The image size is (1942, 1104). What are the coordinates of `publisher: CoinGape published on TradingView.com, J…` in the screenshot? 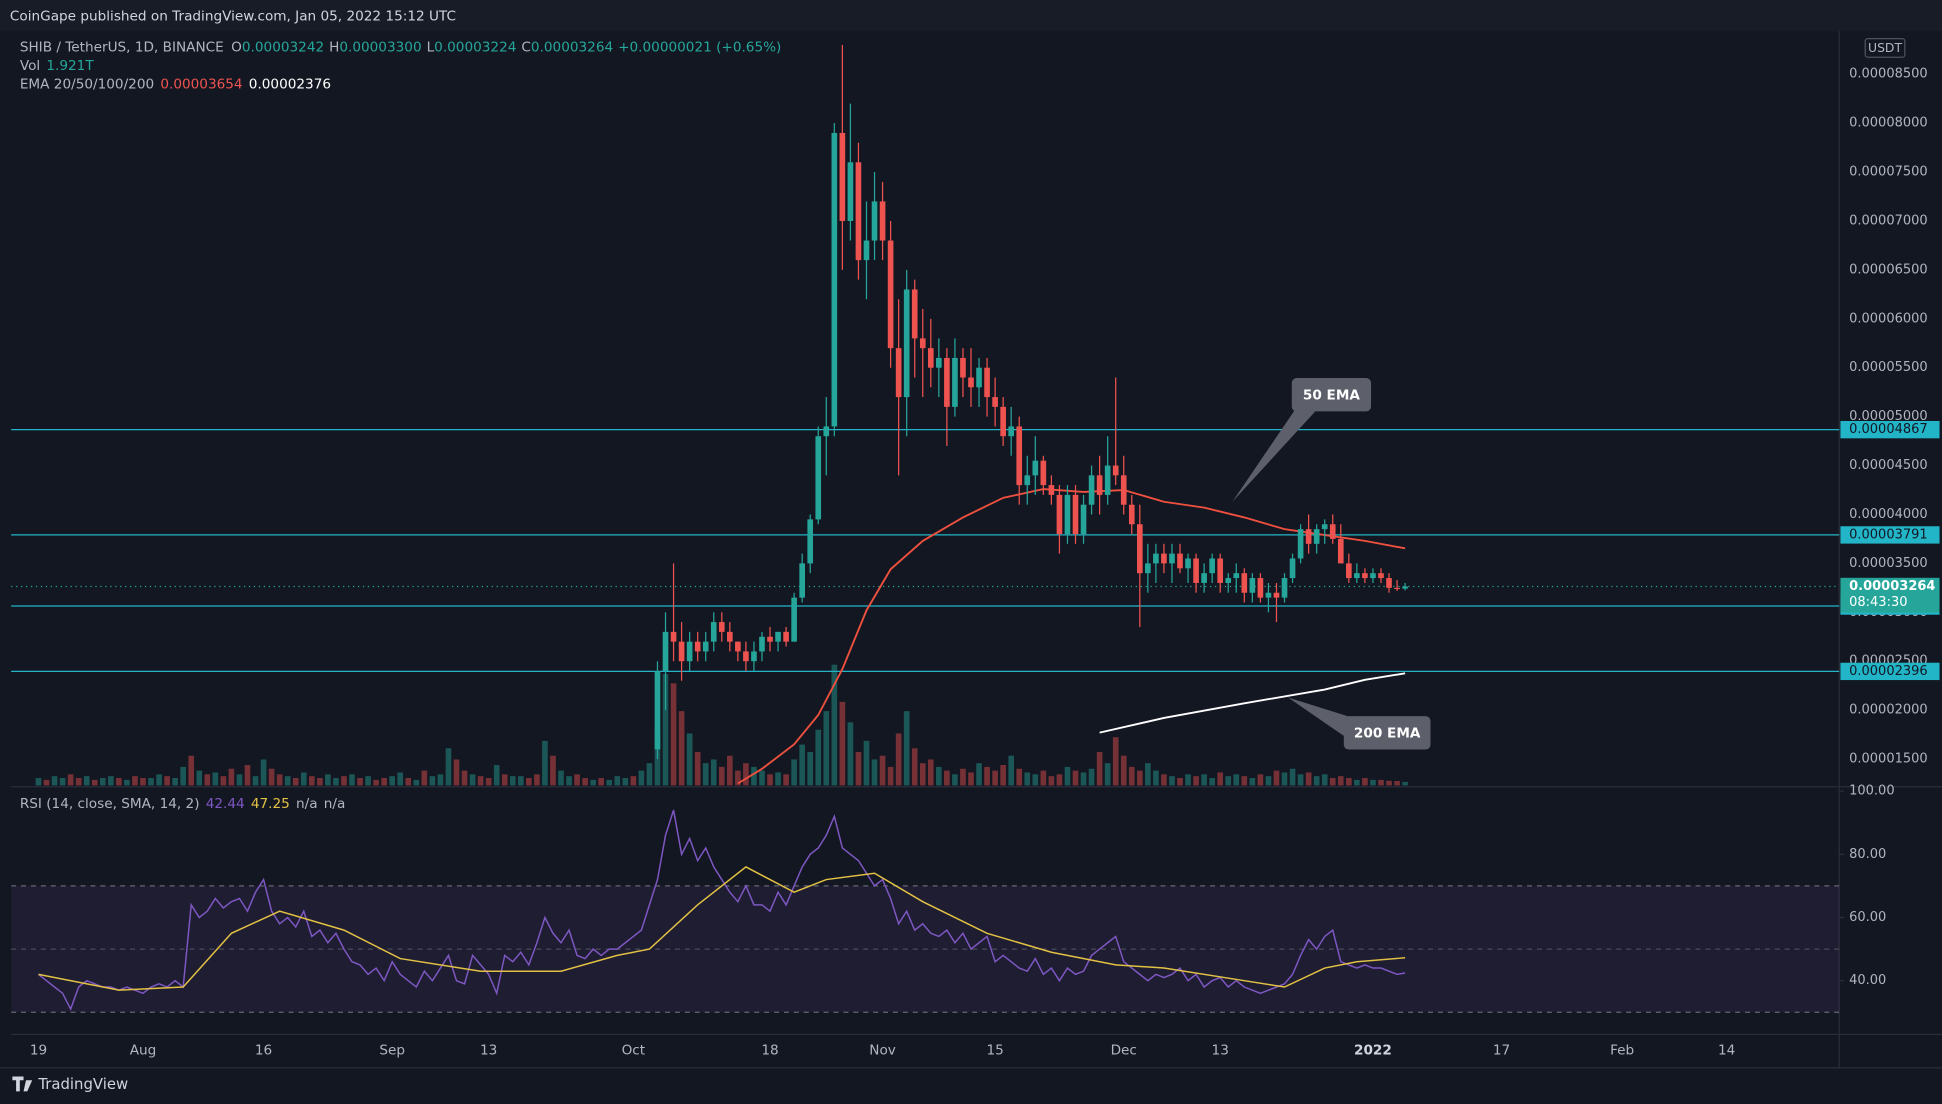 It's located at (233, 16).